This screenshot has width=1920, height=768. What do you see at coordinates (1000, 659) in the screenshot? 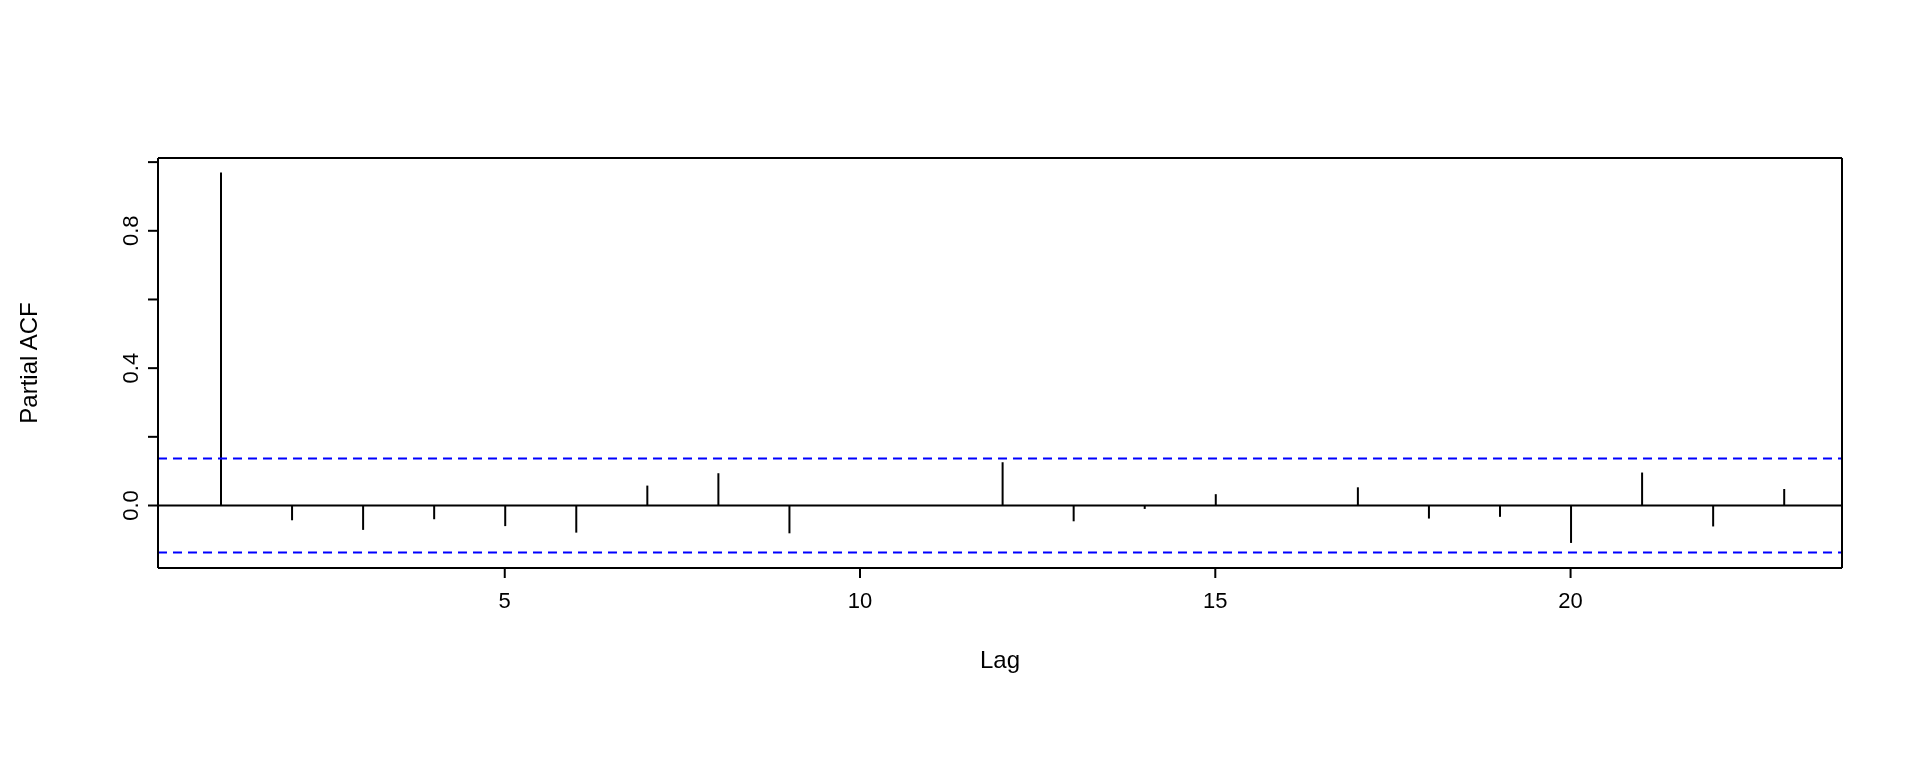
I see `x-axis-title: Lag` at bounding box center [1000, 659].